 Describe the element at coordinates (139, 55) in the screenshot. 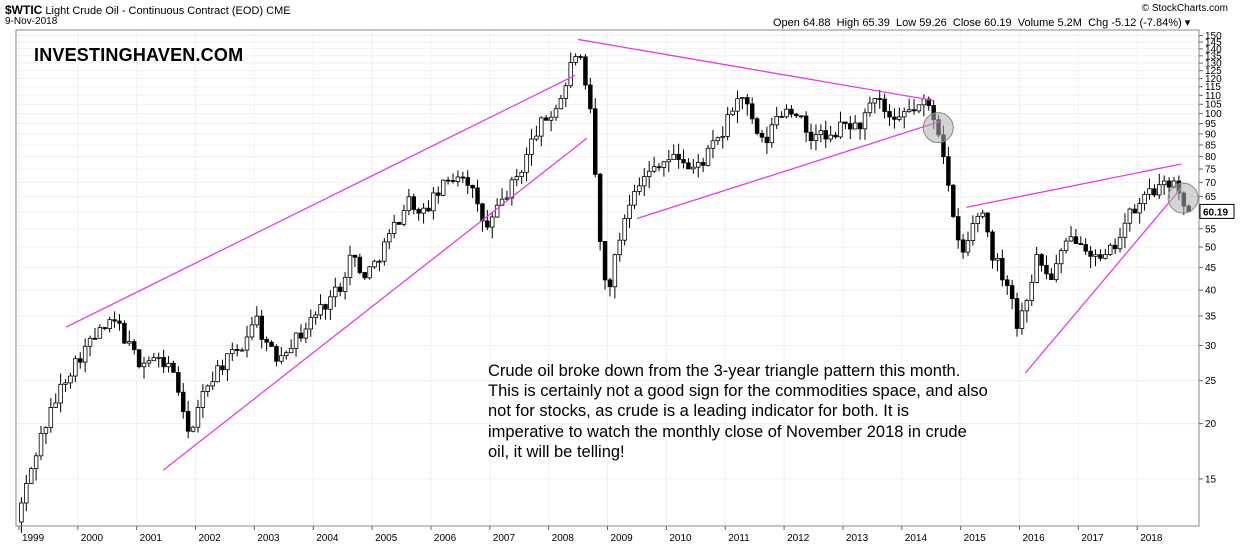

I see `brand-watermark: INVESTINGHAVEN.COM` at that location.